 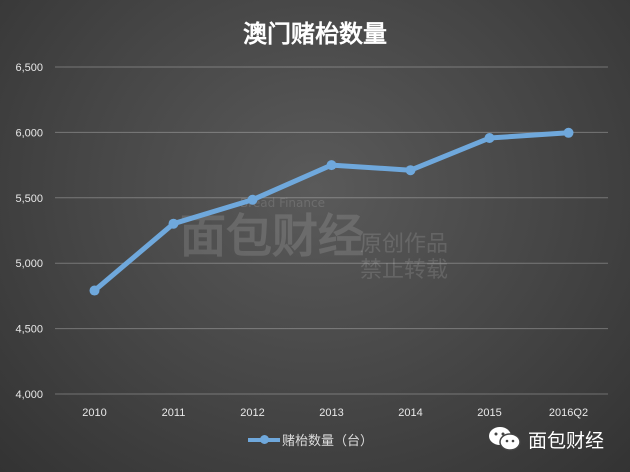 What do you see at coordinates (331, 413) in the screenshot?
I see `x-tick-label: 2013` at bounding box center [331, 413].